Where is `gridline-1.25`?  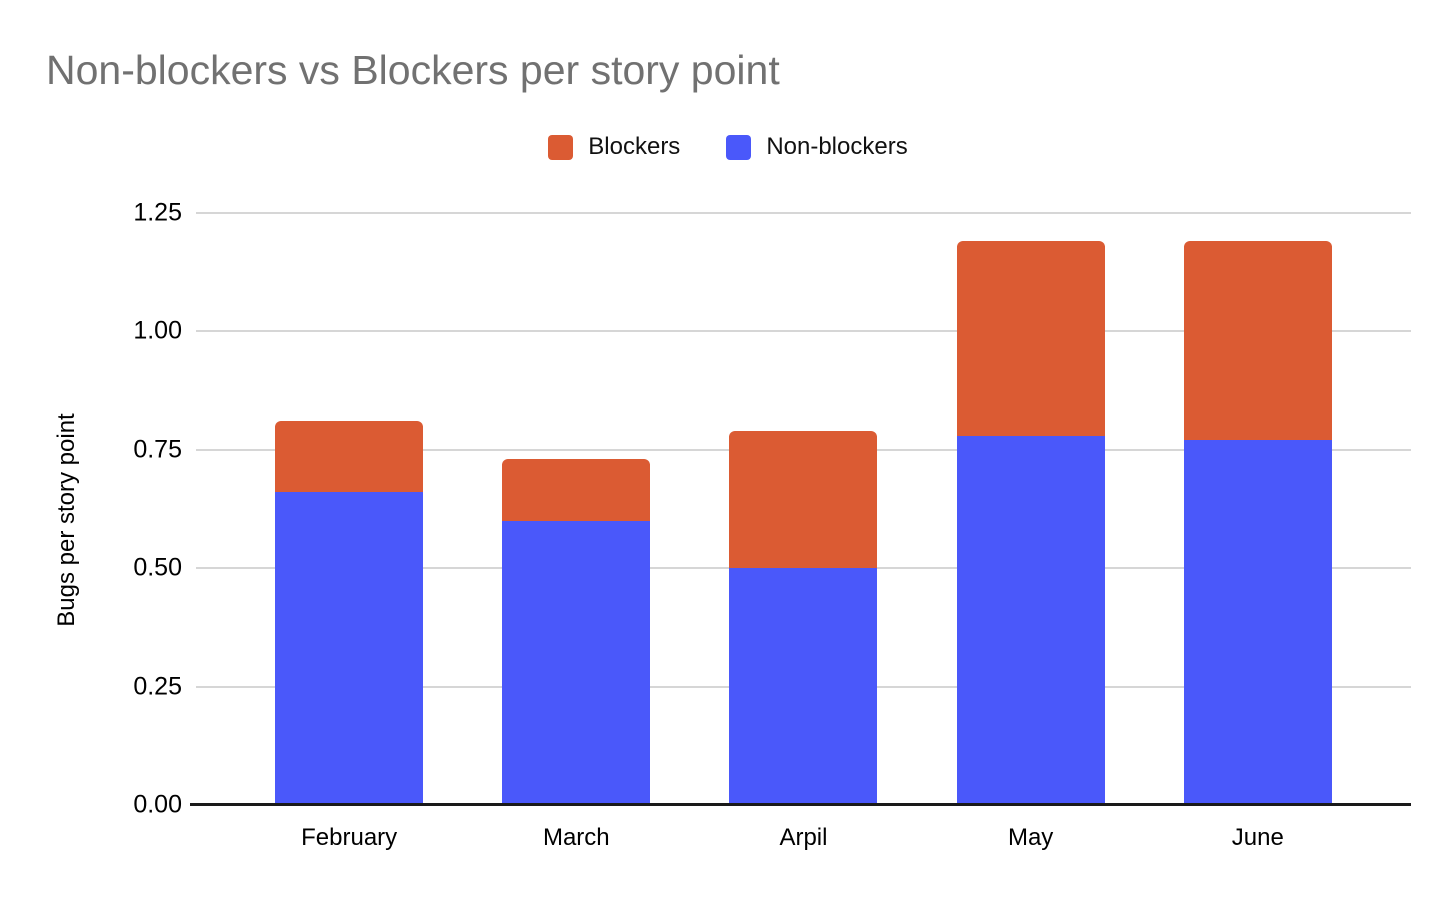
gridline-1.25 is located at coordinates (803, 213).